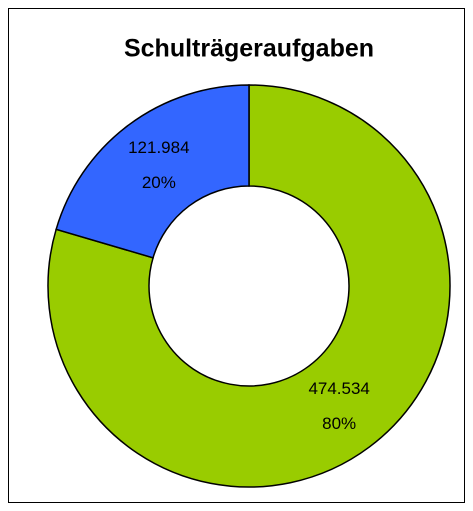 This screenshot has width=473, height=511. What do you see at coordinates (249, 49) in the screenshot?
I see `chart-title: Schulträgeraufgaben` at bounding box center [249, 49].